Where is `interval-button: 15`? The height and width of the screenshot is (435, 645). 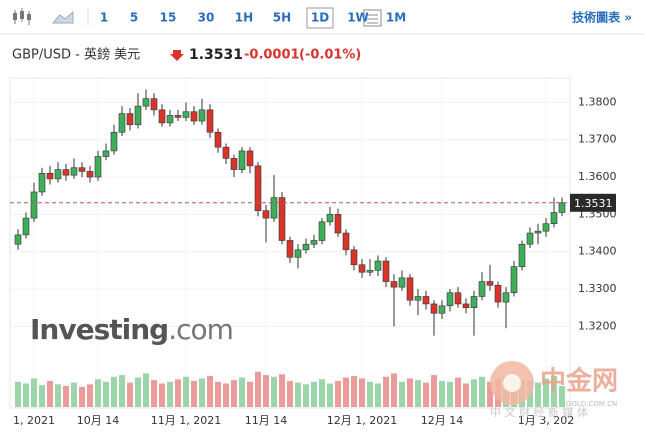
interval-button: 15 is located at coordinates (168, 18).